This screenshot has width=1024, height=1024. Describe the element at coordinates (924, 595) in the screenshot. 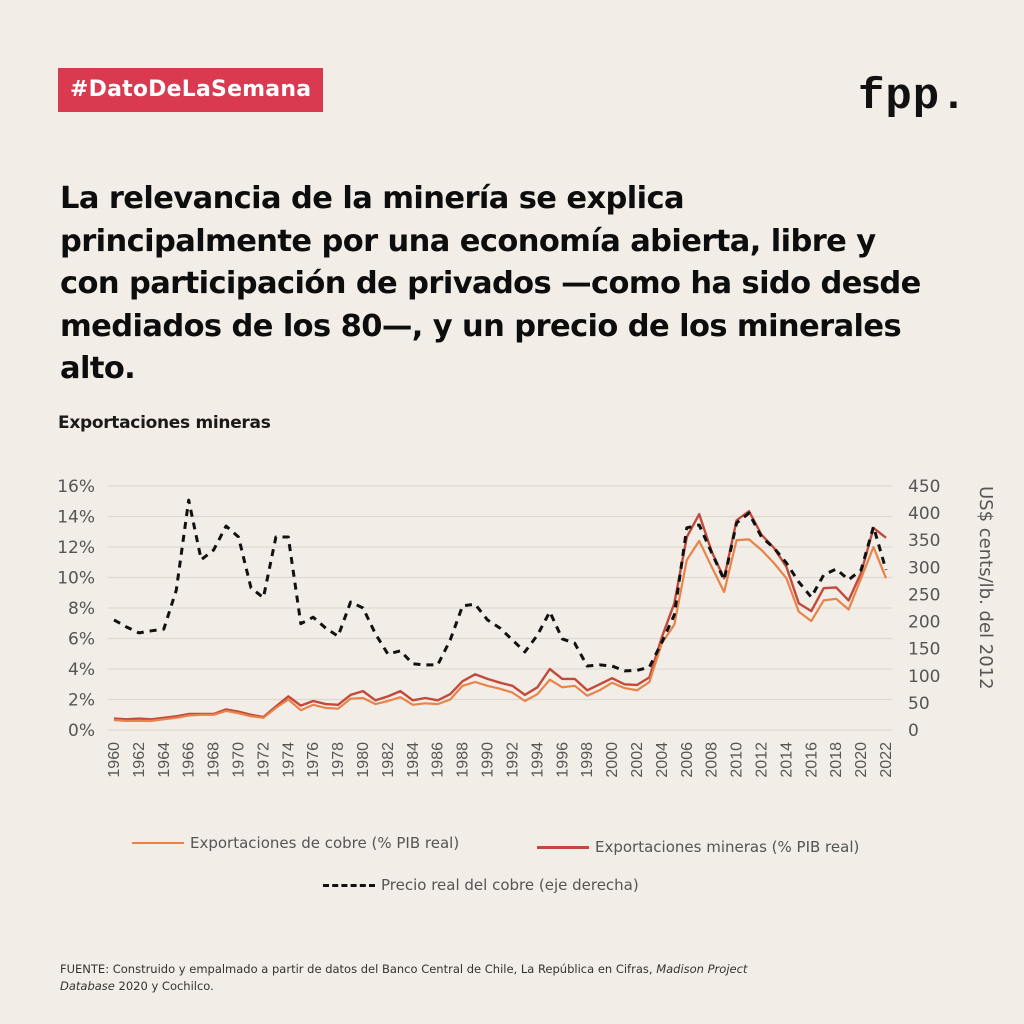

I see `y-right-tick-label: 250` at that location.